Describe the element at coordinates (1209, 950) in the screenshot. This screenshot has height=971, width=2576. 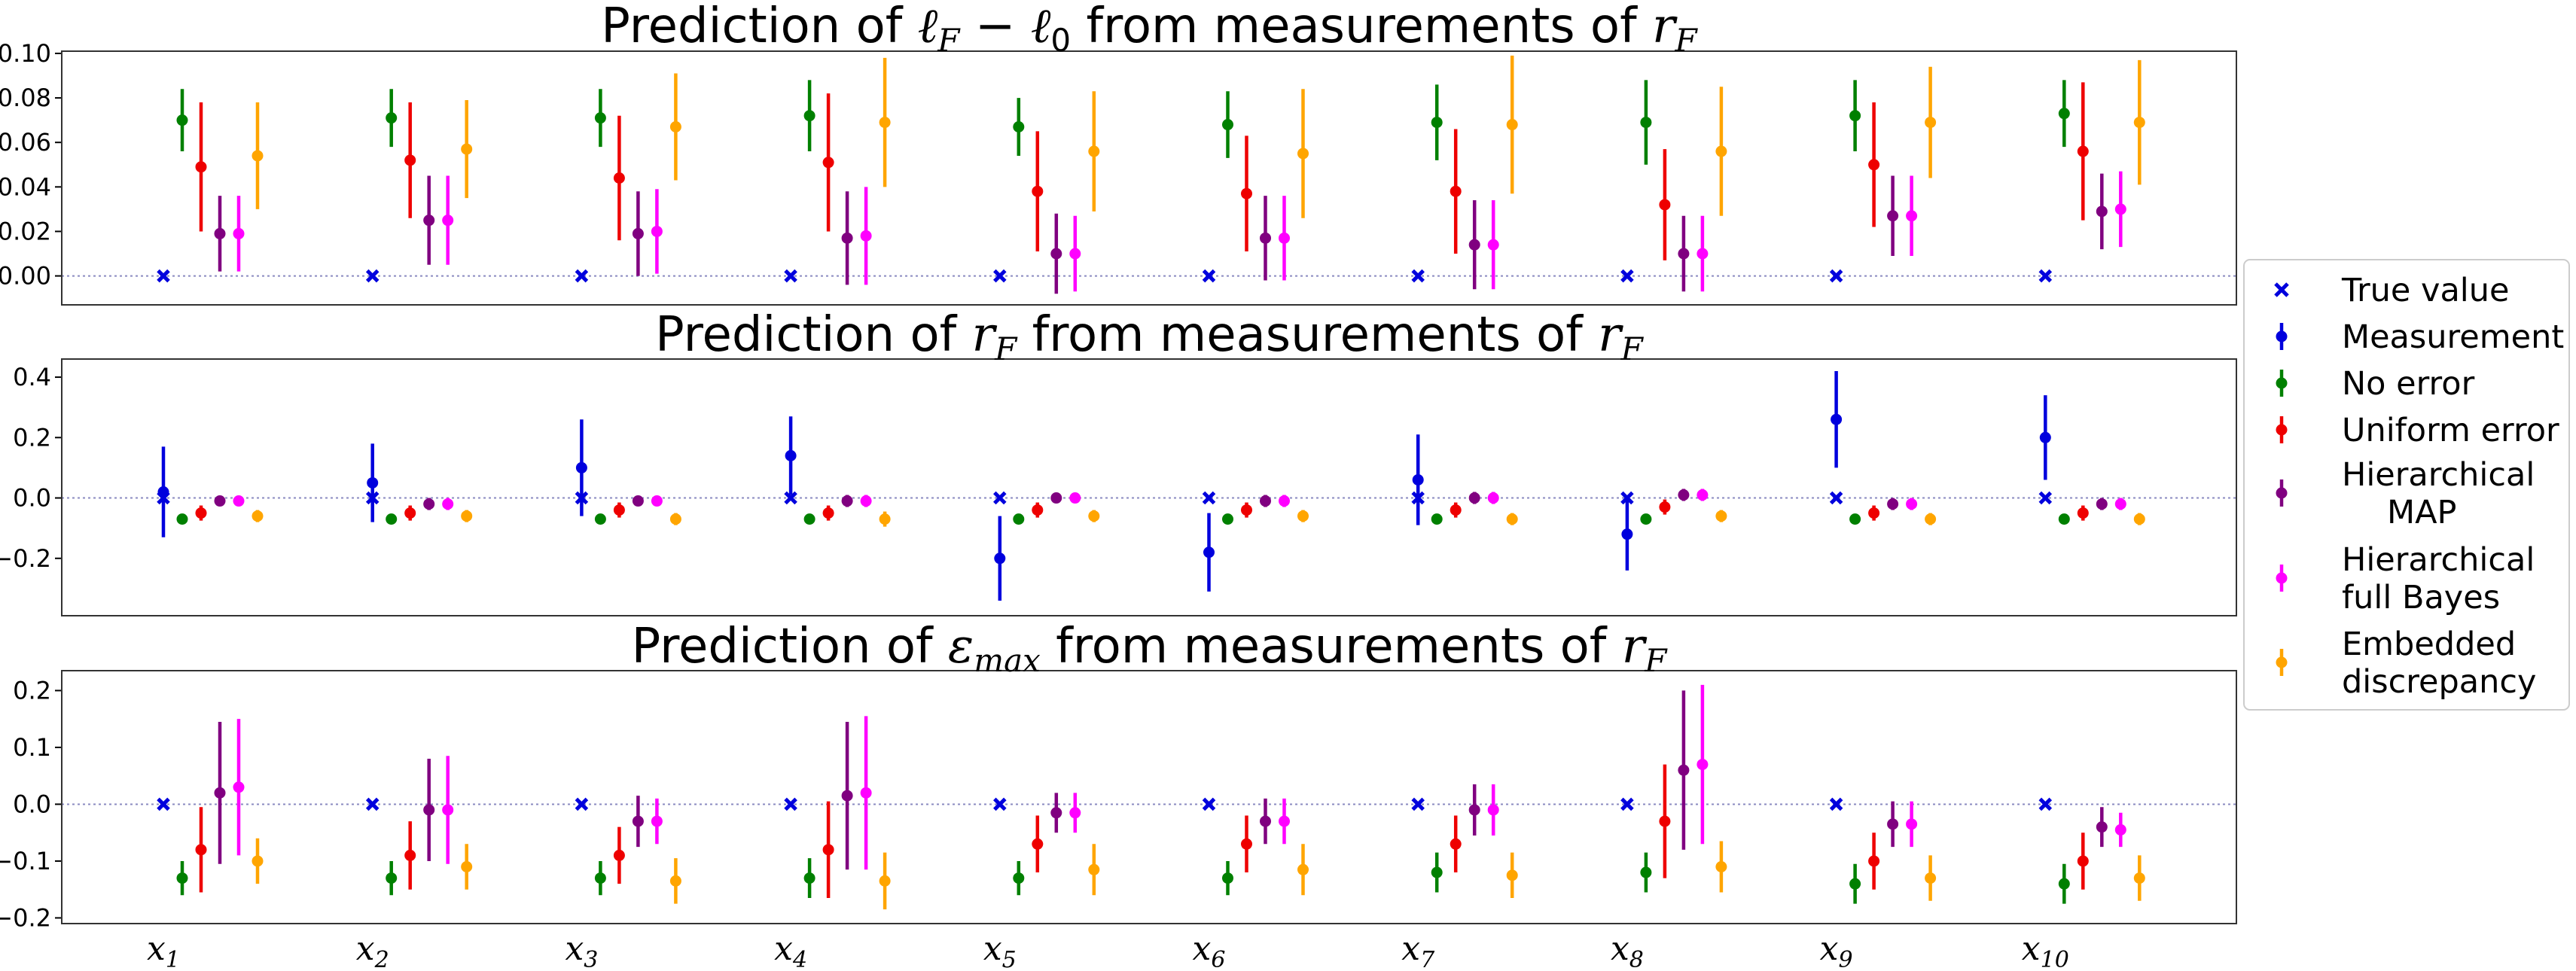
I see `x-tick-label: x6` at that location.